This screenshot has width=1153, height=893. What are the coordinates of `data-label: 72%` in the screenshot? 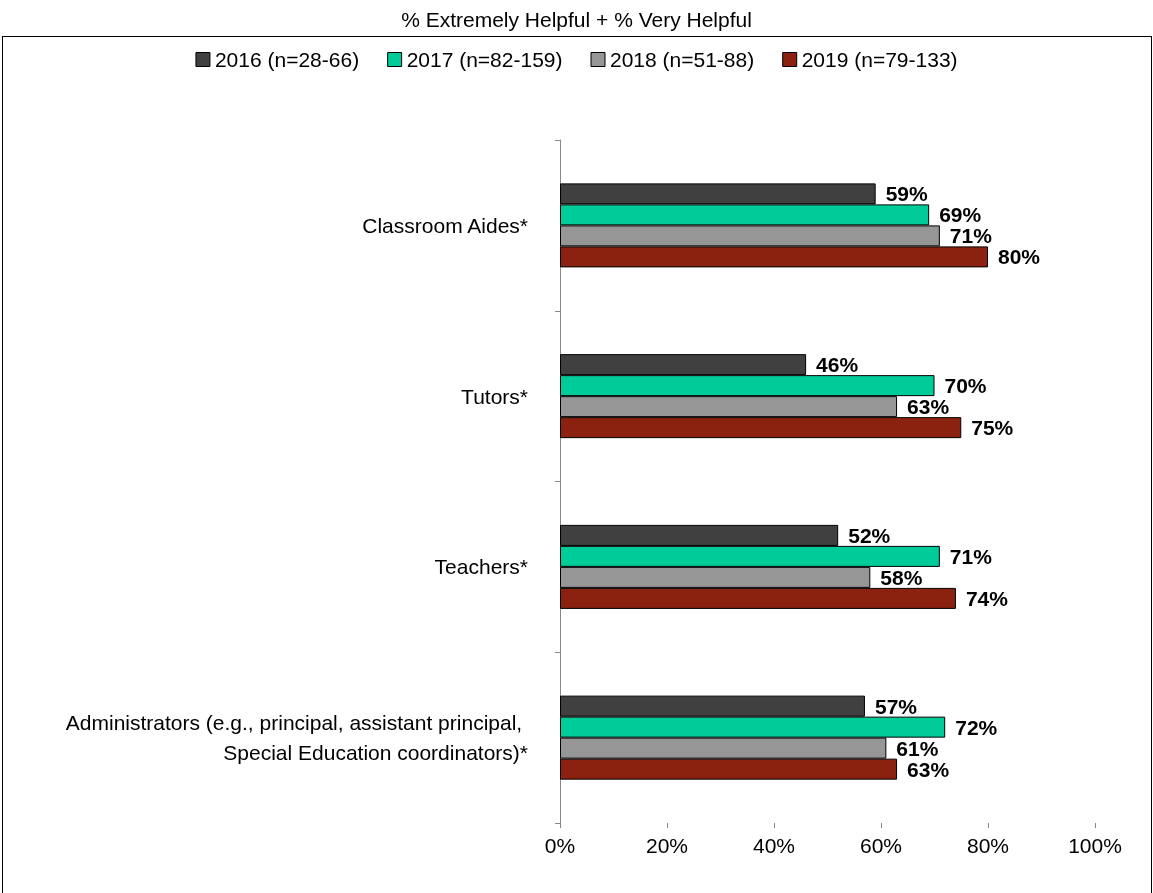 It's located at (976, 727).